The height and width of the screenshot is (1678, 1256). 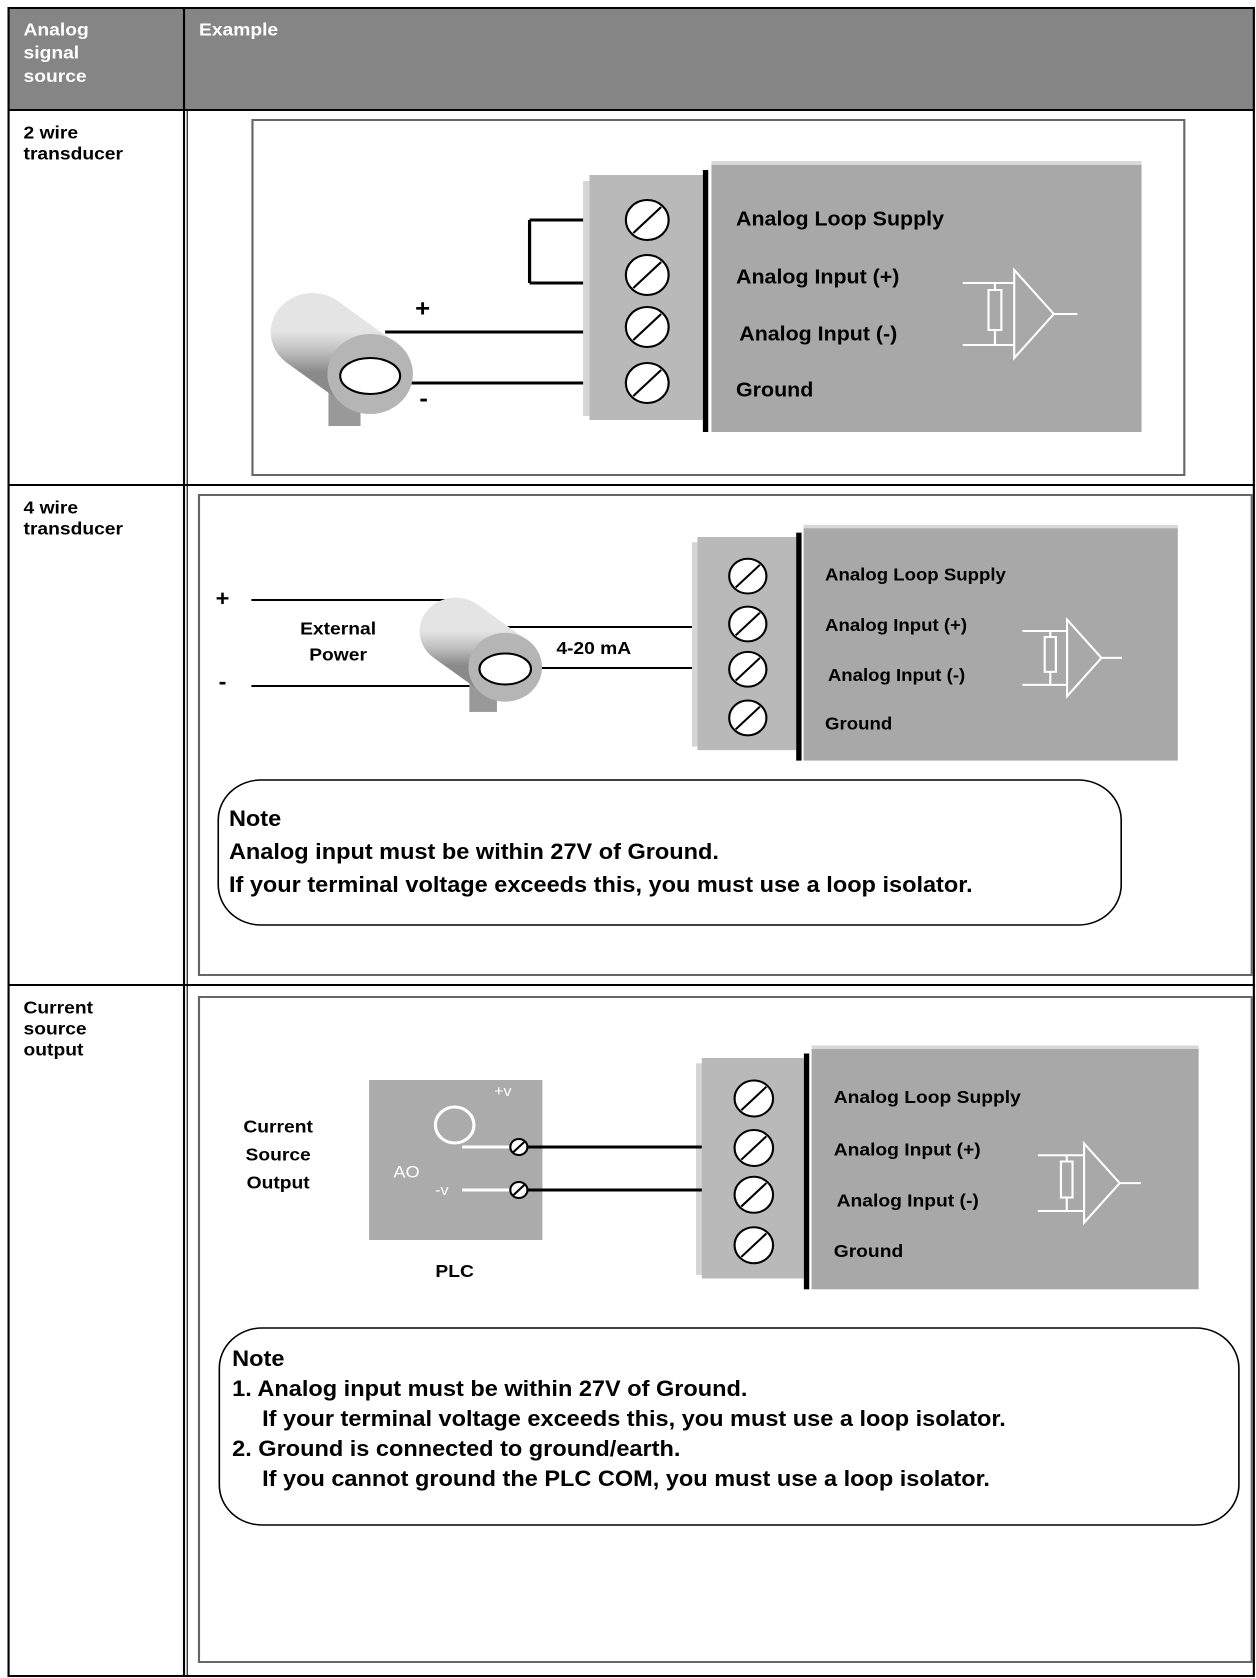 What do you see at coordinates (454, 1125) in the screenshot?
I see `transistor` at bounding box center [454, 1125].